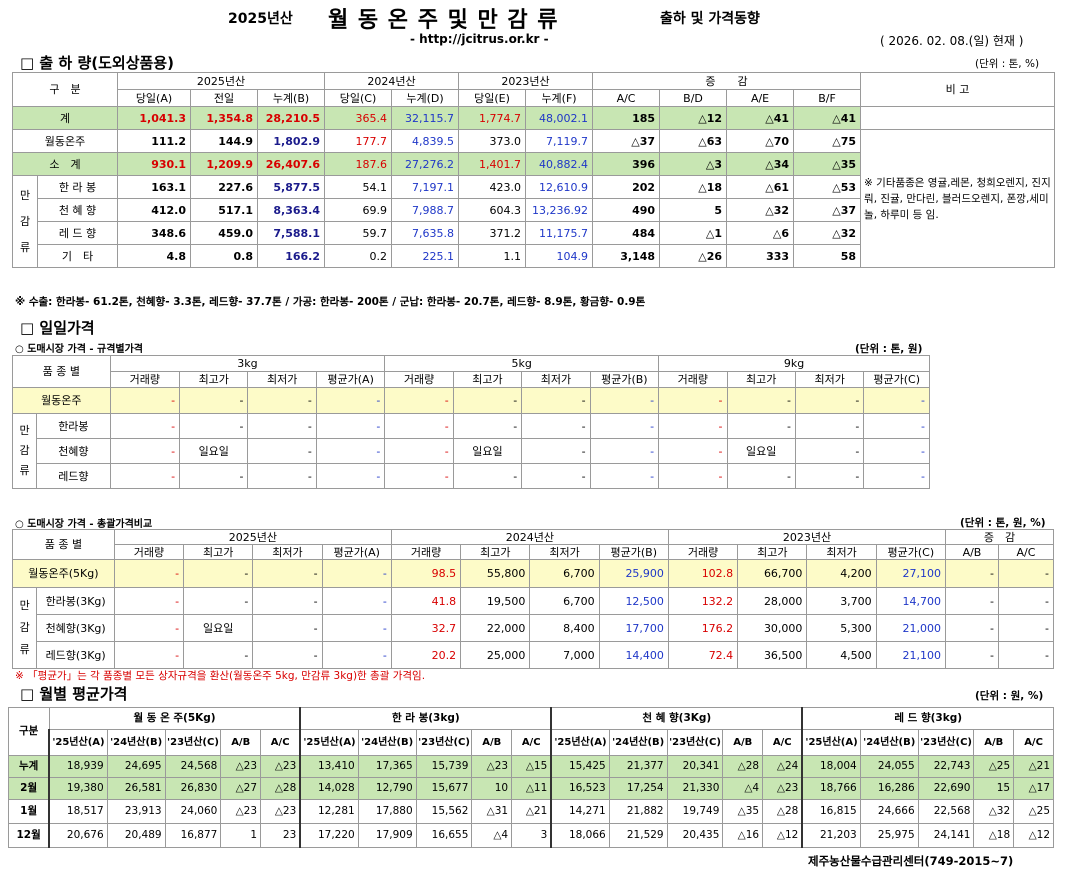 Image resolution: width=1065 pixels, height=870 pixels. Describe the element at coordinates (564, 573) in the screenshot. I see `total-cell: 6,700` at that location.